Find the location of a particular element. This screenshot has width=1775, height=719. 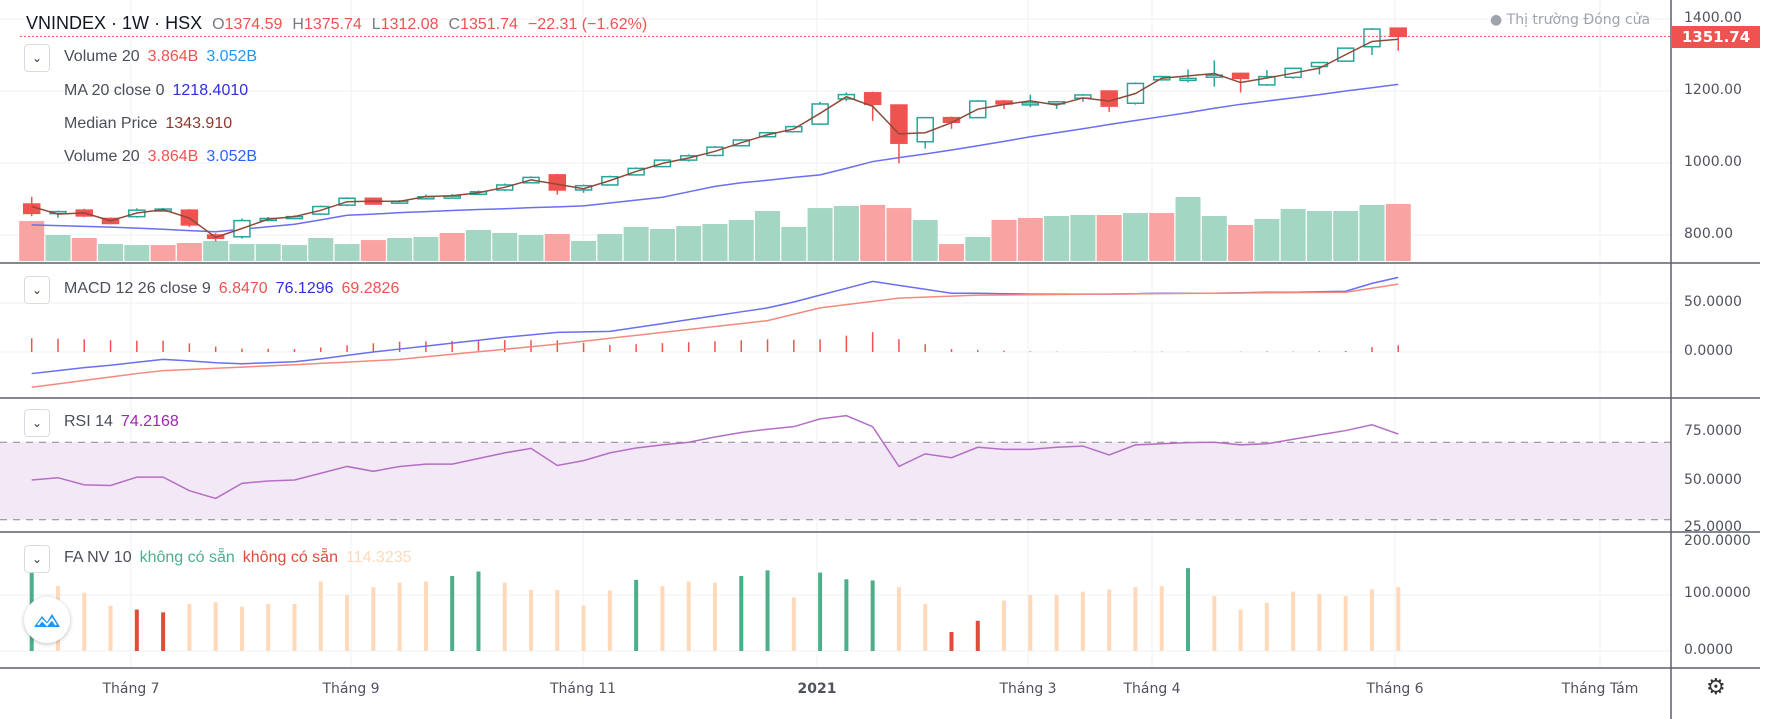

legend-volume: Volume 20 3.864B 3.052B is located at coordinates (160, 57).